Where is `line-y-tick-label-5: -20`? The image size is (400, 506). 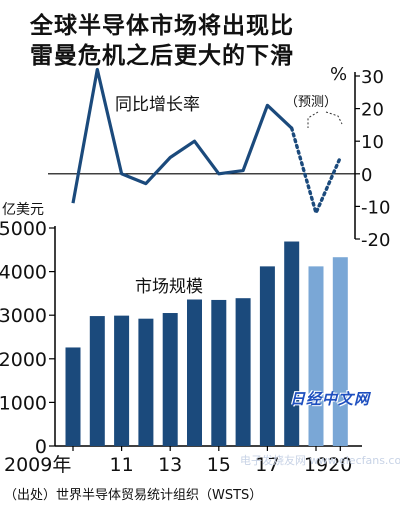
line-y-tick-label-5: -20 is located at coordinates (375, 240).